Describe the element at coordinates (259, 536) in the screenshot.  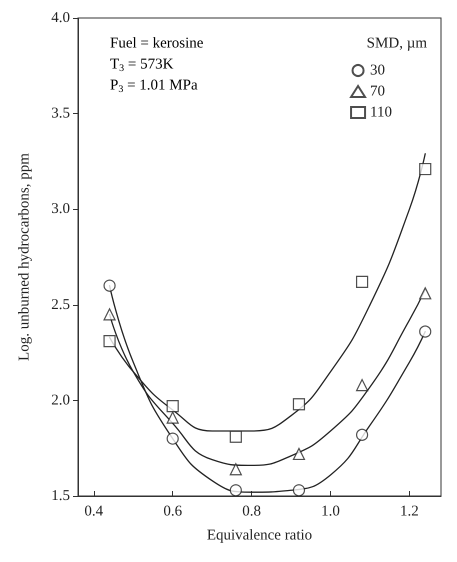
I see `x-axis-title: Equivalence ratio` at that location.